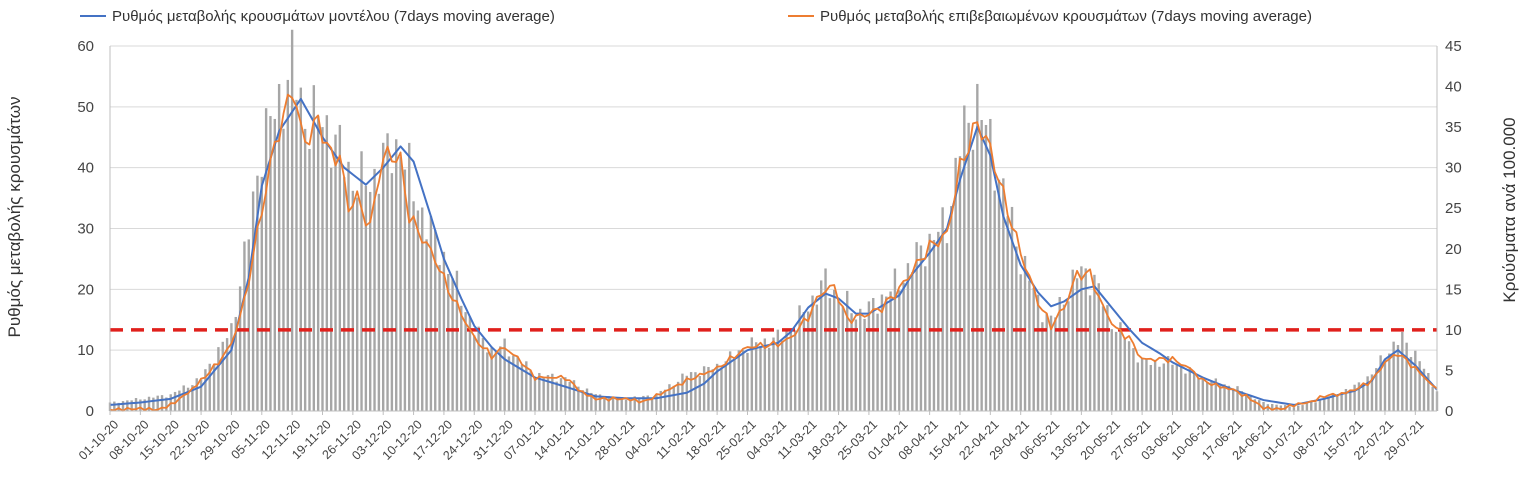  I want to click on y-left-tick-label: 20, so click(85, 289).